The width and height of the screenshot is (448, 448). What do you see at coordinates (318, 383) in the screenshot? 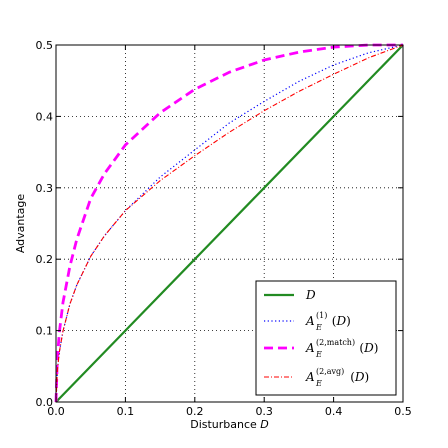
I see `legend-sub-3: E` at bounding box center [318, 383].